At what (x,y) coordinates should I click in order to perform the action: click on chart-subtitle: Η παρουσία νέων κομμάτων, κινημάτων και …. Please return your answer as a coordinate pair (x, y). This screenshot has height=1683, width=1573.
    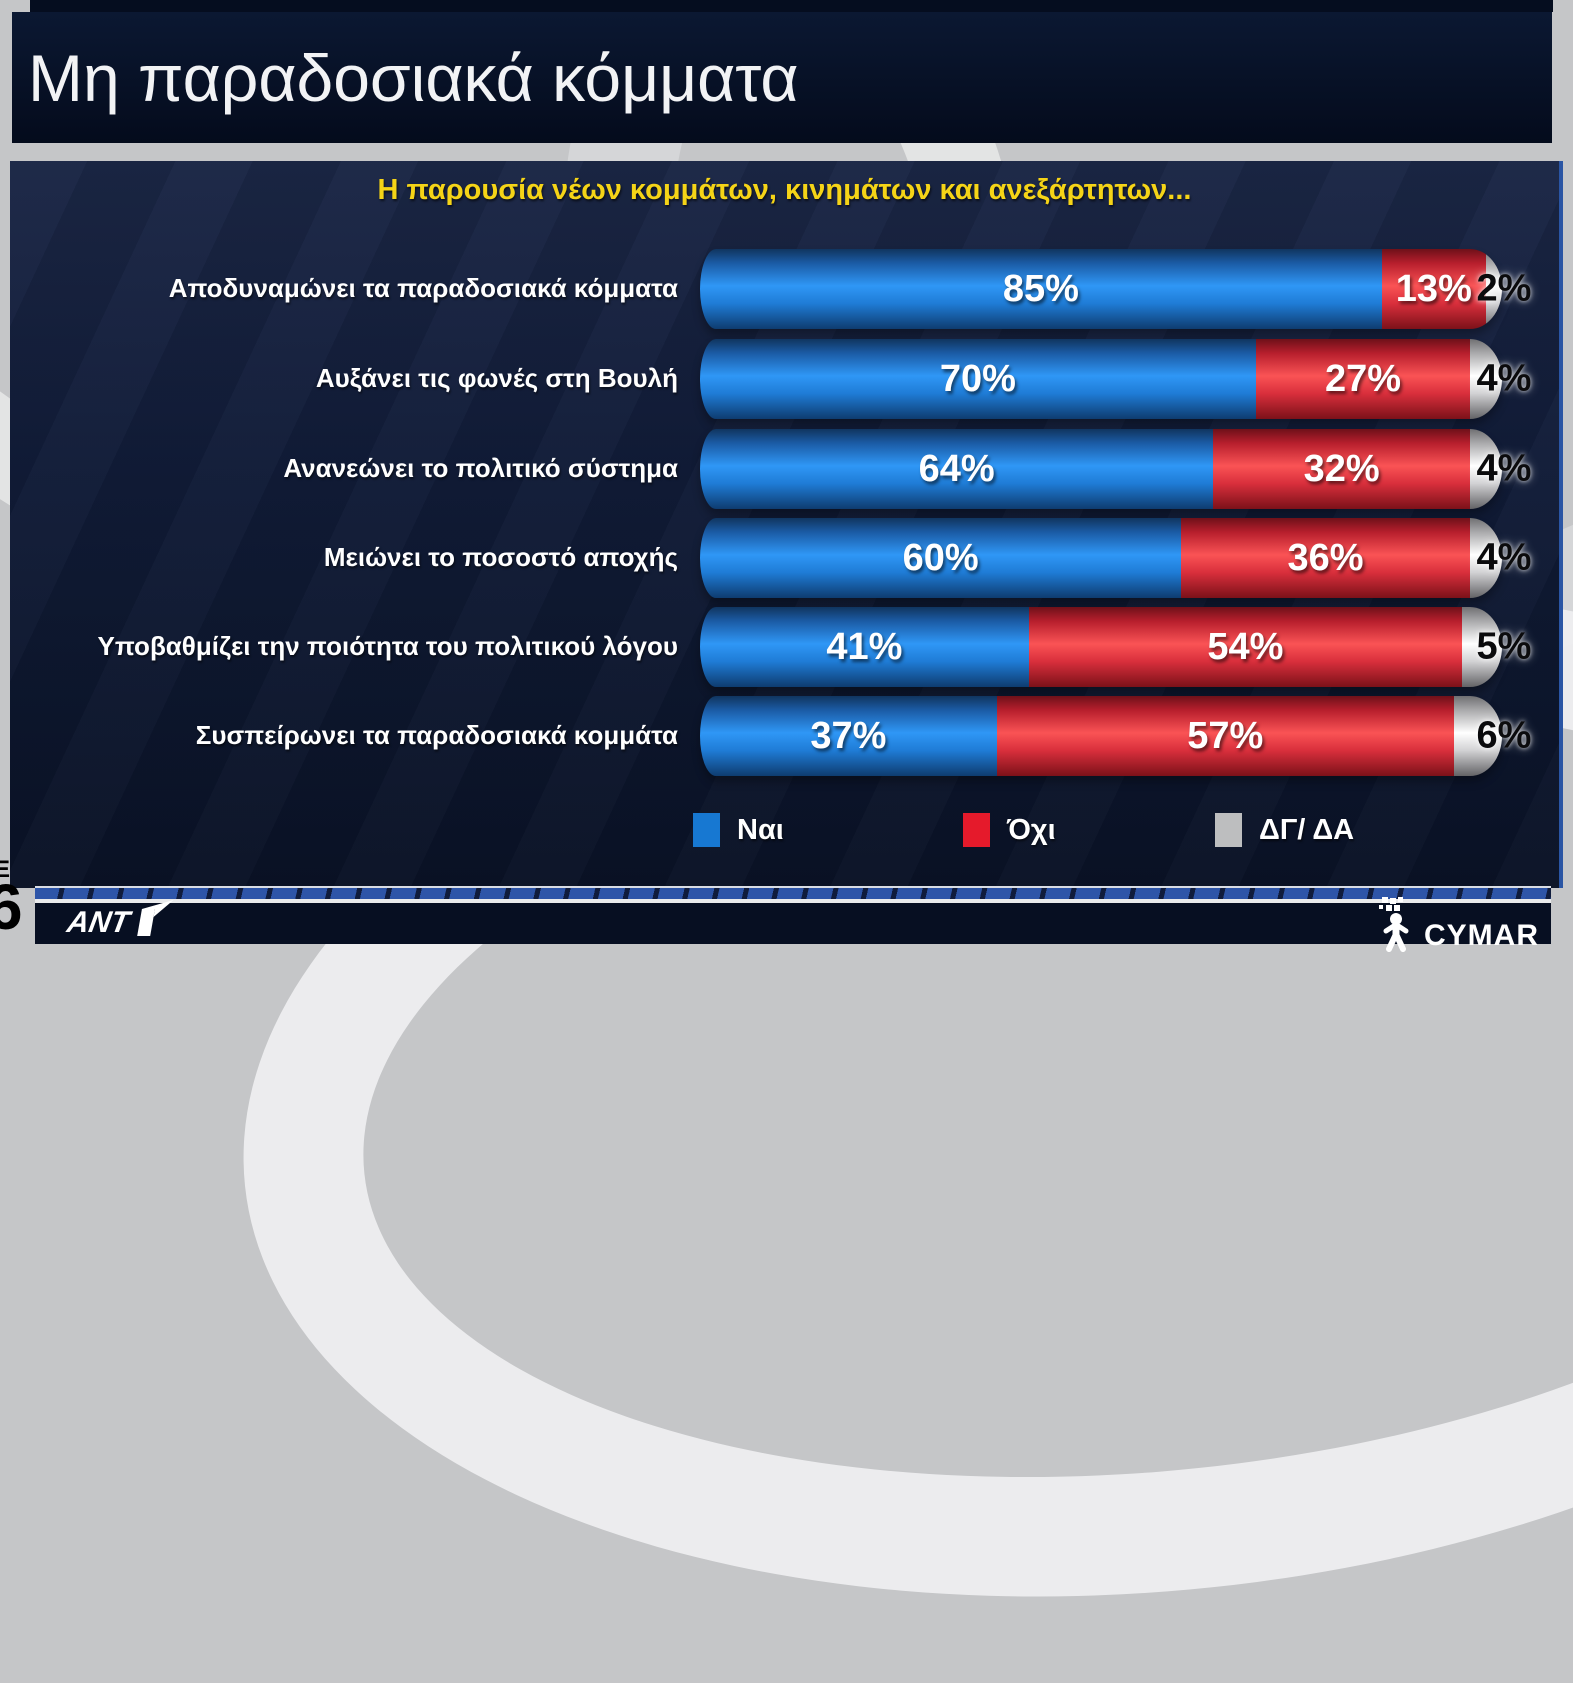
    Looking at the image, I should click on (784, 190).